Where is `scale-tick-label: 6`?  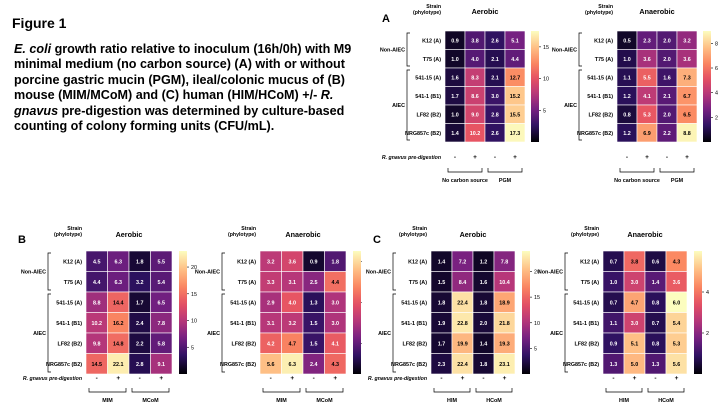 scale-tick-label: 6 is located at coordinates (716, 69).